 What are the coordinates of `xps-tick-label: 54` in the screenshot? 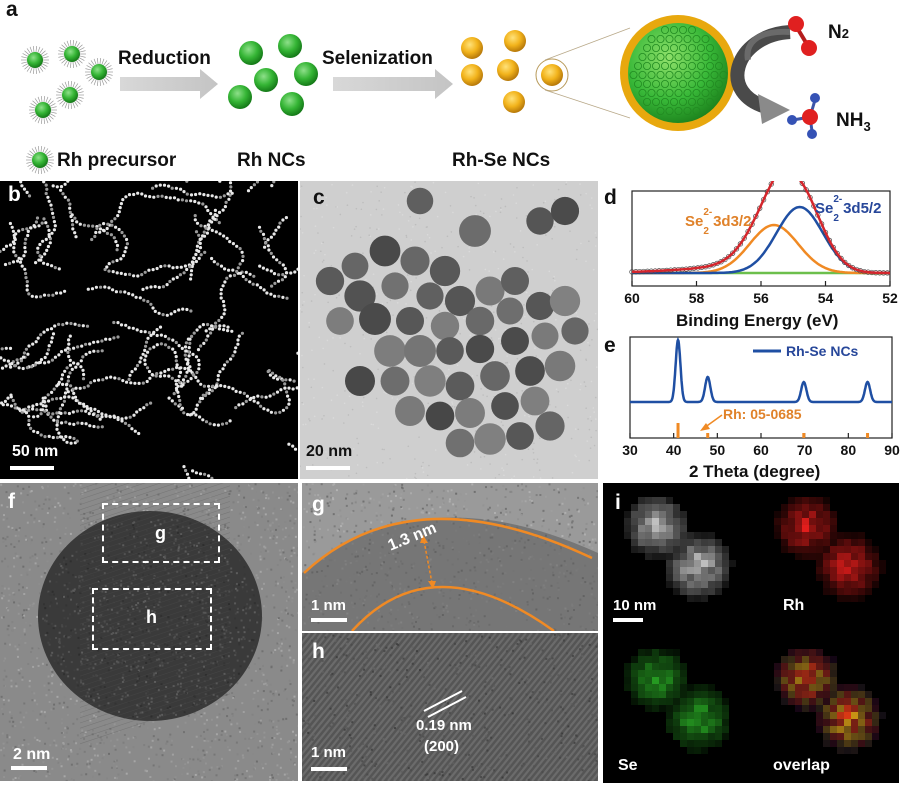 It's located at (826, 298).